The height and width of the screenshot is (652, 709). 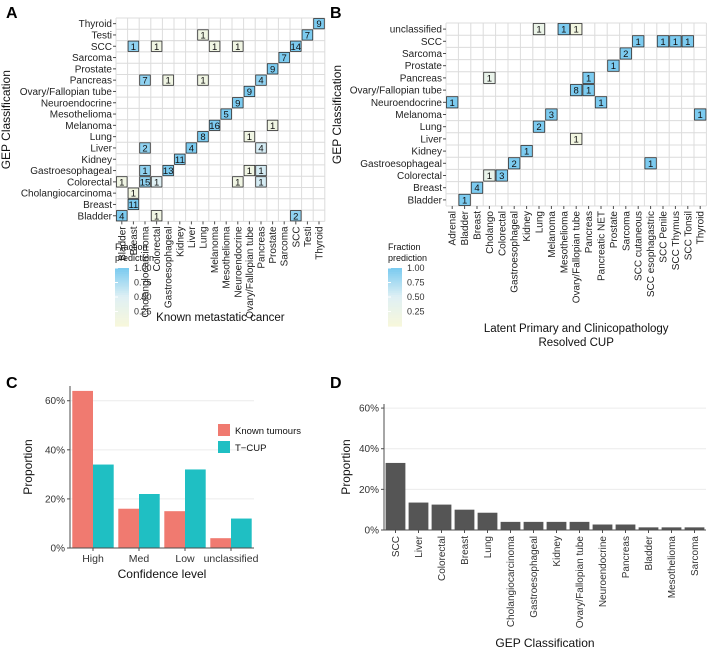 I want to click on heatmap-cell-value: 3, so click(x=501, y=176).